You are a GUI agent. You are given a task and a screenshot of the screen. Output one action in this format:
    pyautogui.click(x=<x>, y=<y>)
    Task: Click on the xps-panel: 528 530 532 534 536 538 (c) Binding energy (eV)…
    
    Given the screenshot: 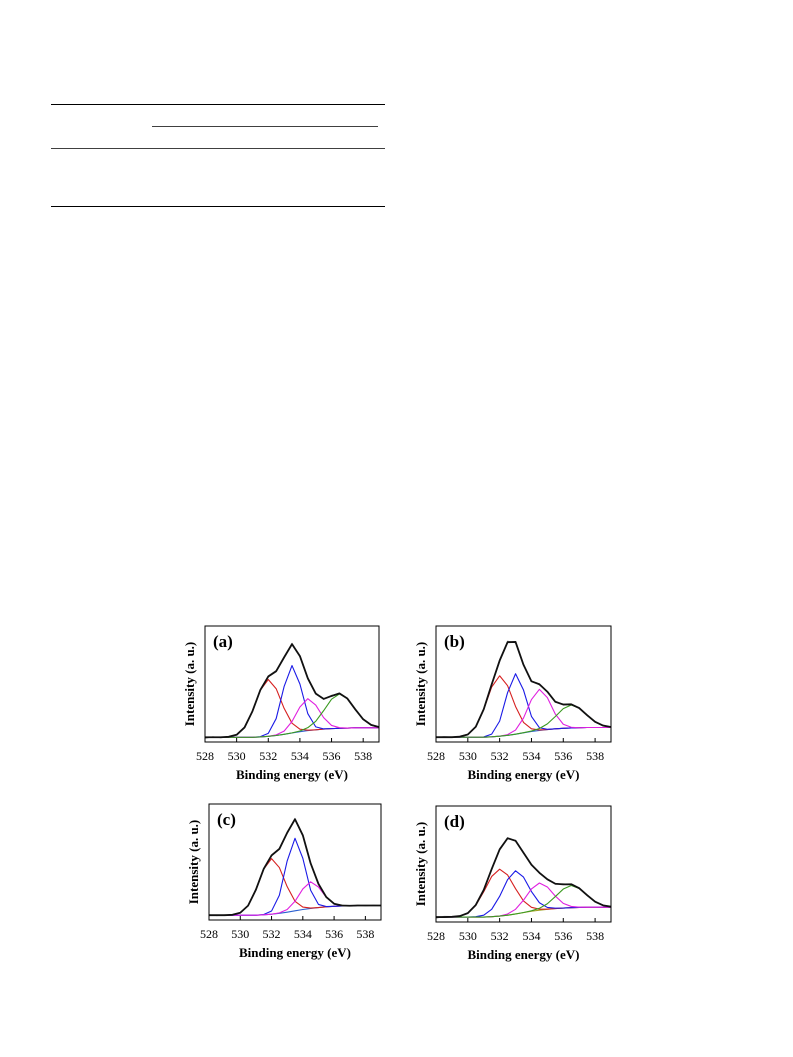 What is the action you would take?
    pyautogui.click(x=284, y=881)
    